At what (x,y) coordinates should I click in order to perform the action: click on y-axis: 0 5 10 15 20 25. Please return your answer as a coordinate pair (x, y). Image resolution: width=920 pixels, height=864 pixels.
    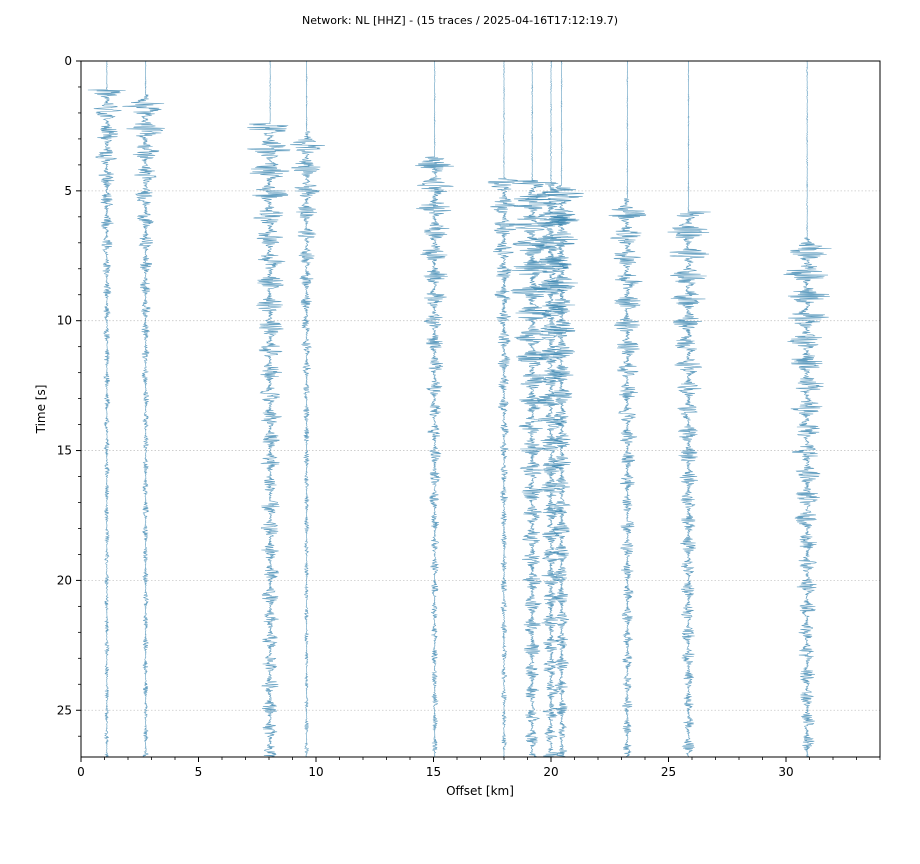
    Looking at the image, I should click on (69, 395).